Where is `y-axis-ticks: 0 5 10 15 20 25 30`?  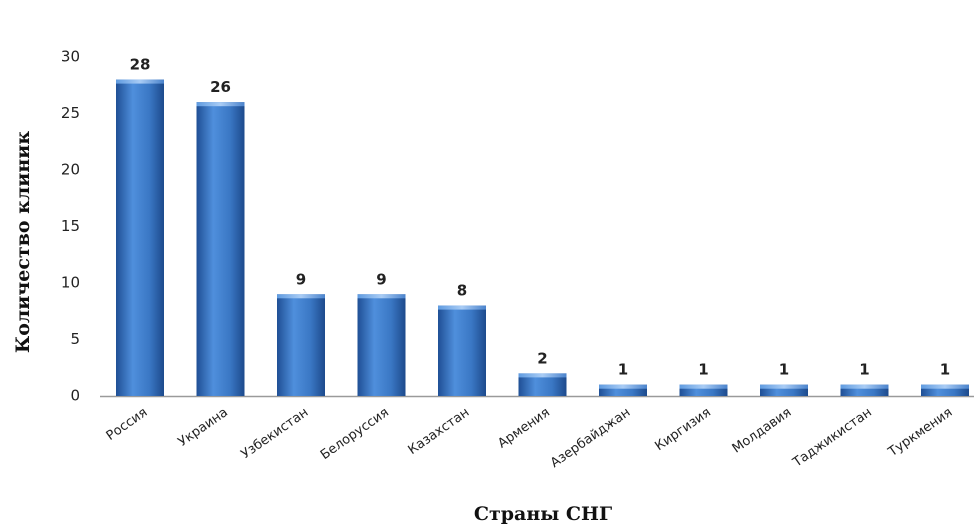 y-axis-ticks: 0 5 10 15 20 25 30 is located at coordinates (70, 226).